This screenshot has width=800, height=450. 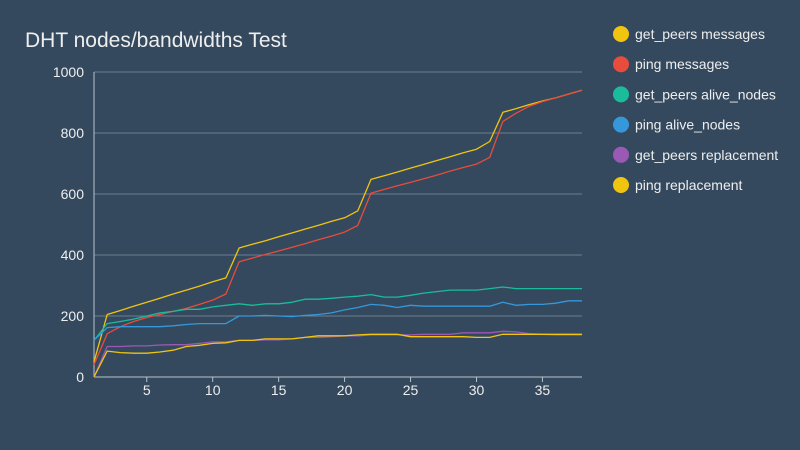 I want to click on legend-label-ping-replacement: ping replacement, so click(x=689, y=185).